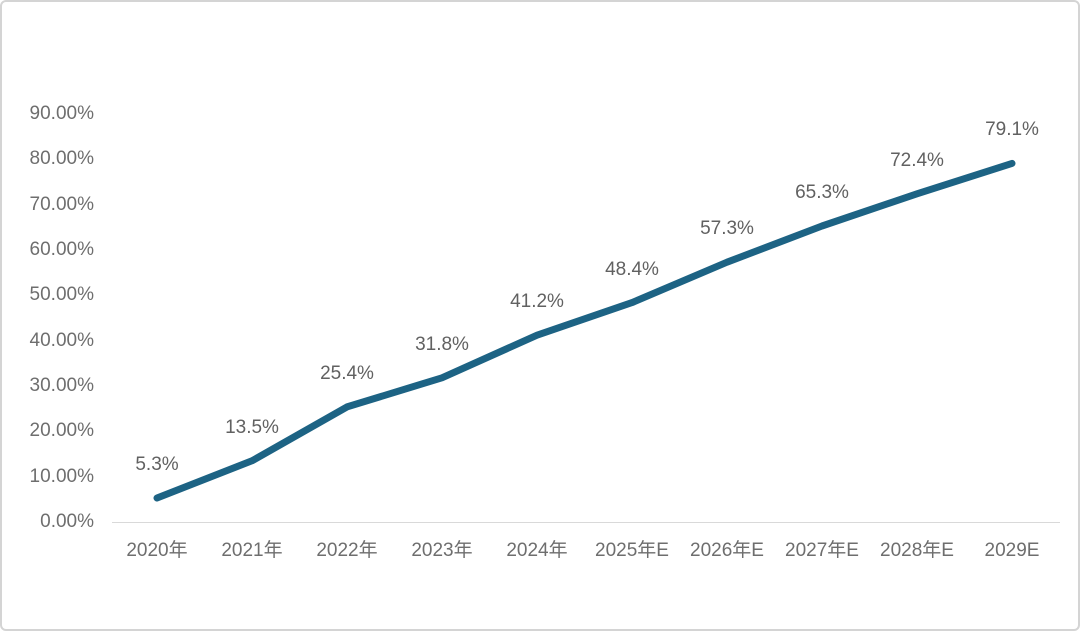 This screenshot has width=1080, height=631. Describe the element at coordinates (157, 550) in the screenshot. I see `x-axis-label: 2020年` at that location.